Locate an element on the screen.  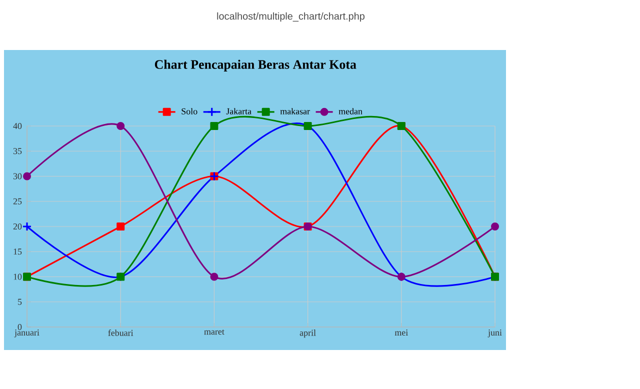
y-tick-label: 5 is located at coordinates (20, 301).